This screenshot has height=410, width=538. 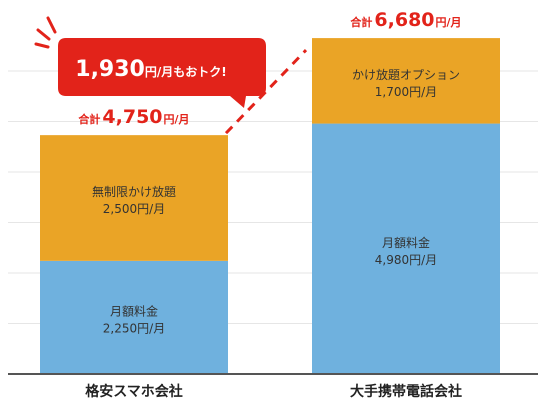 What do you see at coordinates (134, 209) in the screenshot?
I see `segment-value-label: 2,500円/月` at bounding box center [134, 209].